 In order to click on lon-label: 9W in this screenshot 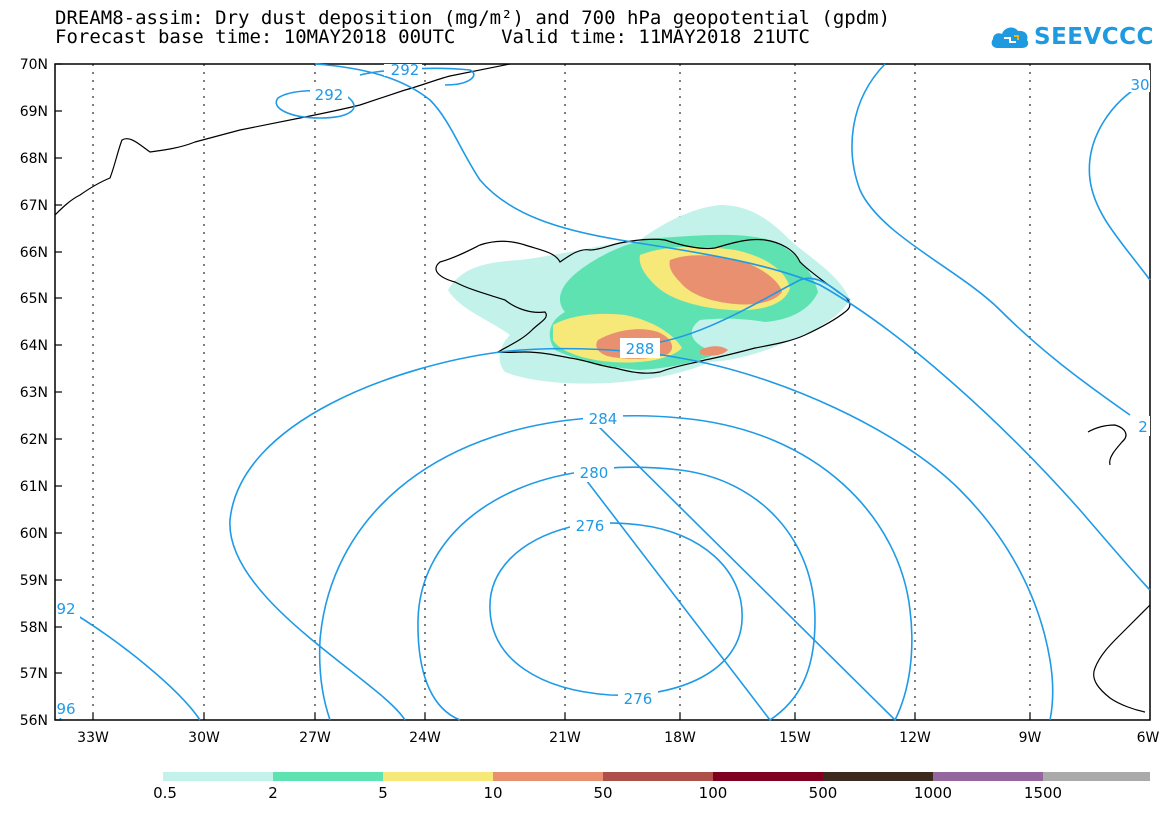, I will do `click(1030, 738)`.